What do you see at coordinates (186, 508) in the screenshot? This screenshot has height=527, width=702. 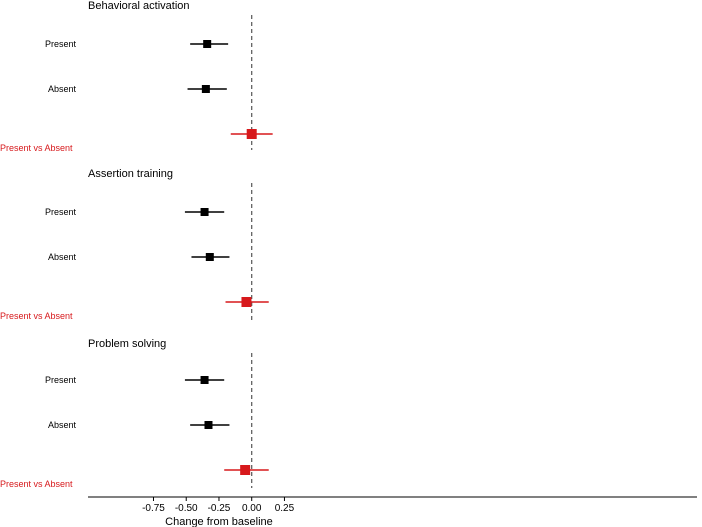 I see `x-tick-label: -0.50` at bounding box center [186, 508].